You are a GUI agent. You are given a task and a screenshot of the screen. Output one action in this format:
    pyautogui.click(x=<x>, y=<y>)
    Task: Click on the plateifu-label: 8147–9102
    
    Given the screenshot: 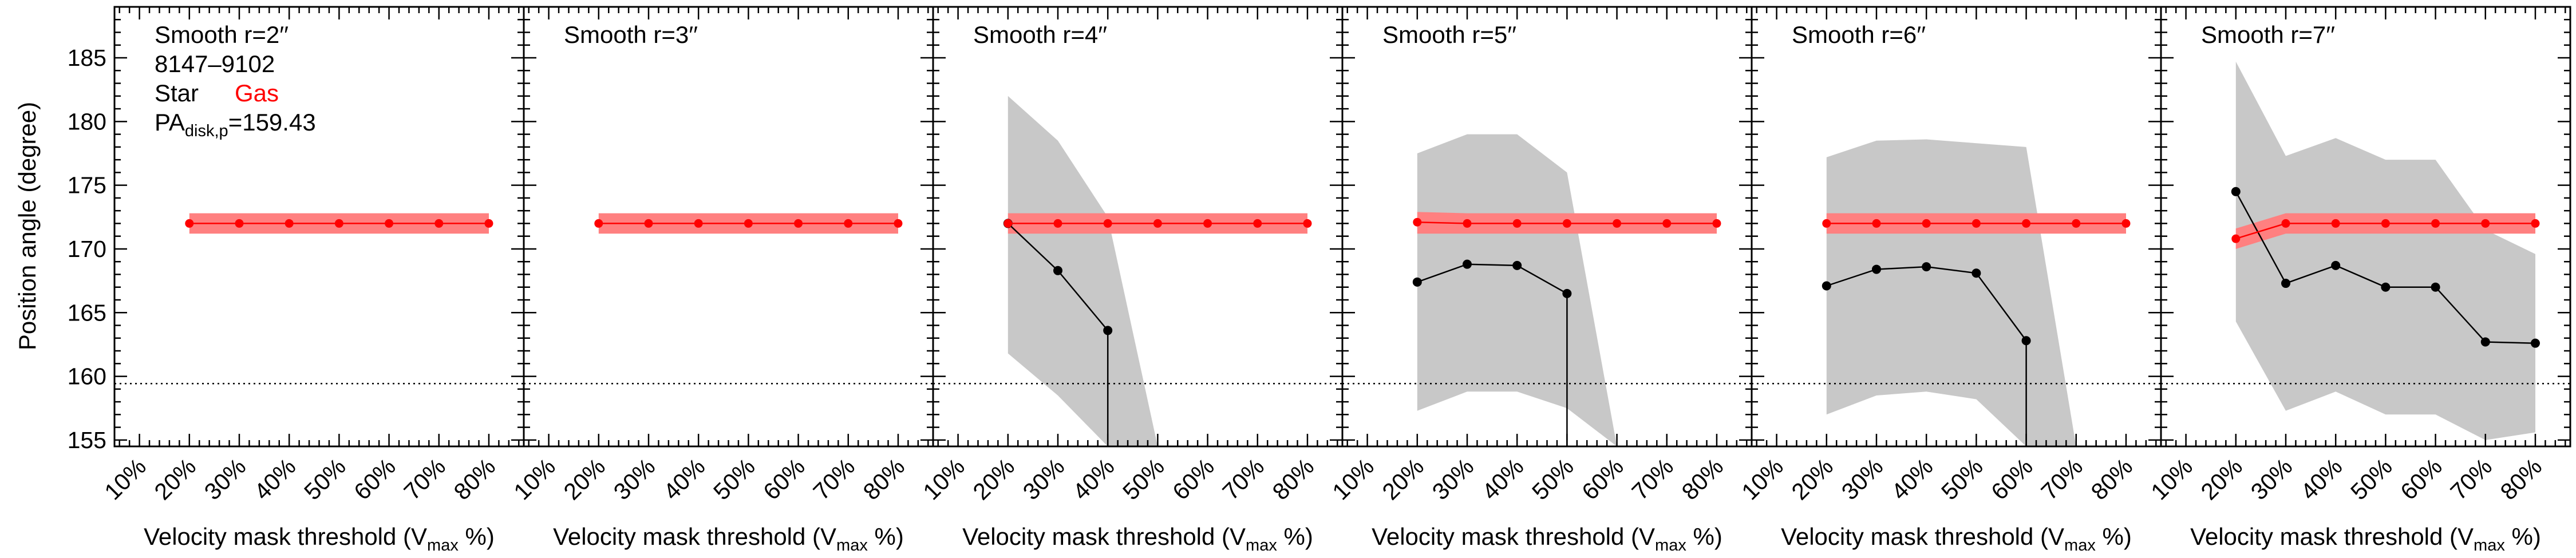 What is the action you would take?
    pyautogui.click(x=215, y=63)
    